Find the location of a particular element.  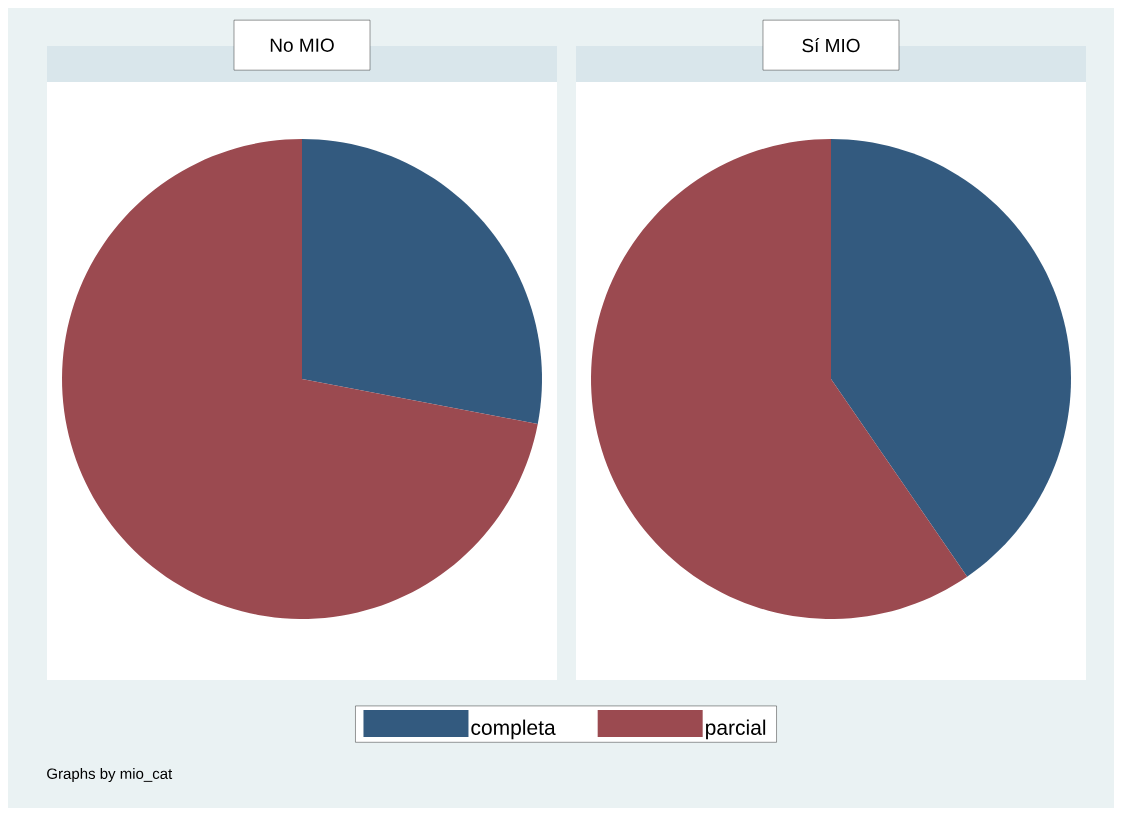

chart-title: No MIO is located at coordinates (302, 45).